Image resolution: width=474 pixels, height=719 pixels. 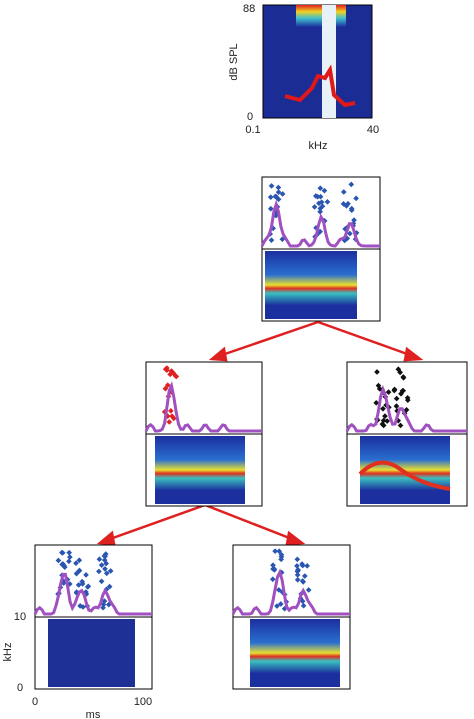 What do you see at coordinates (143, 702) in the screenshot?
I see `x-right: 100` at bounding box center [143, 702].